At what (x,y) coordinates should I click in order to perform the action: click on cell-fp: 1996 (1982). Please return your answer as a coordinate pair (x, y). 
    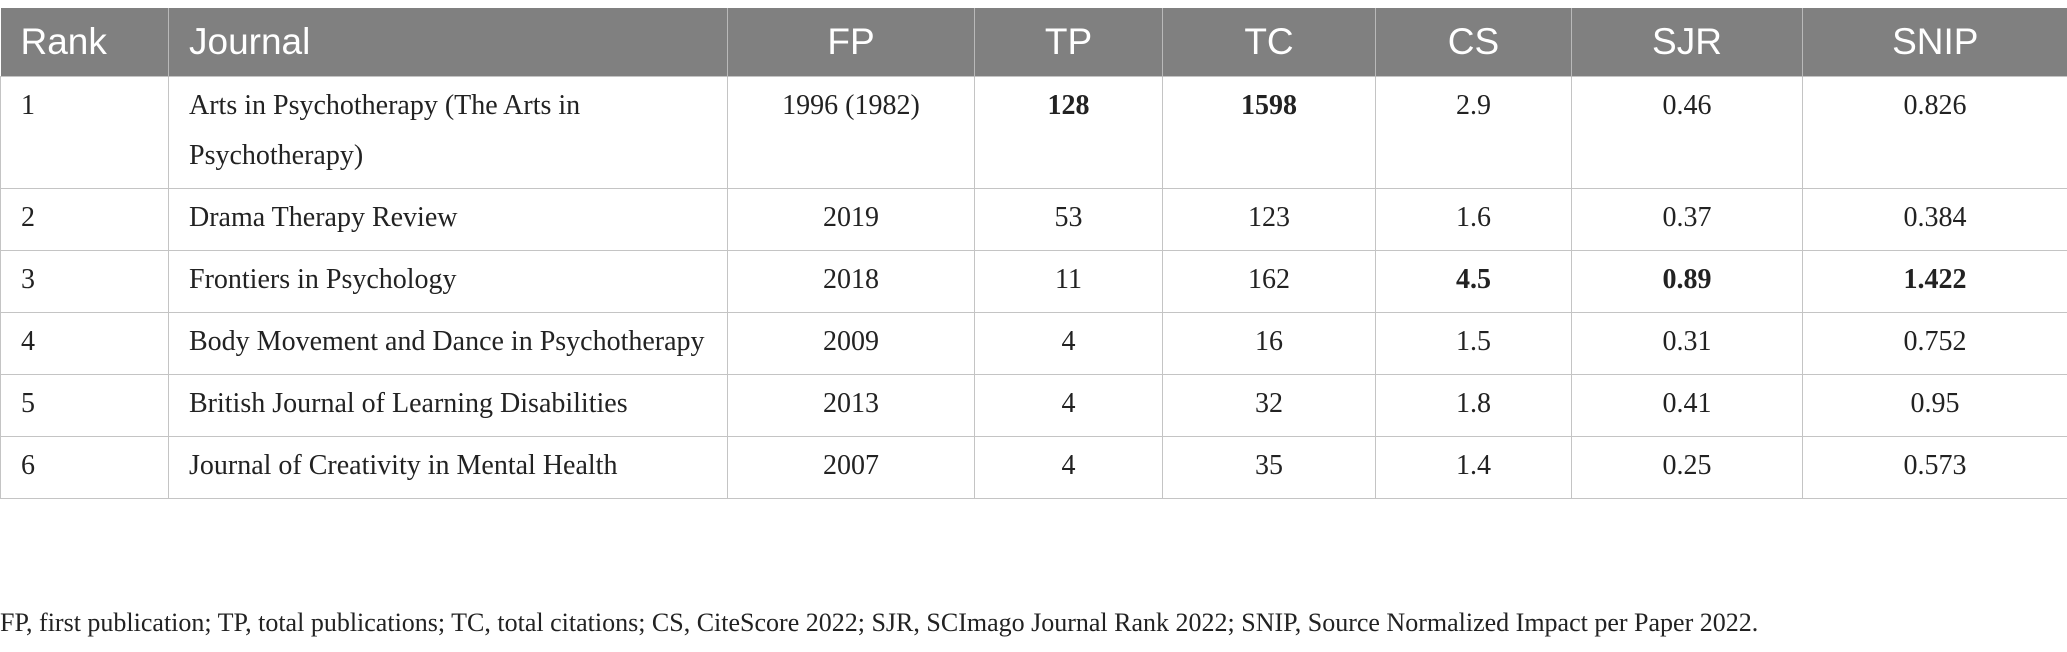
    Looking at the image, I should click on (851, 132).